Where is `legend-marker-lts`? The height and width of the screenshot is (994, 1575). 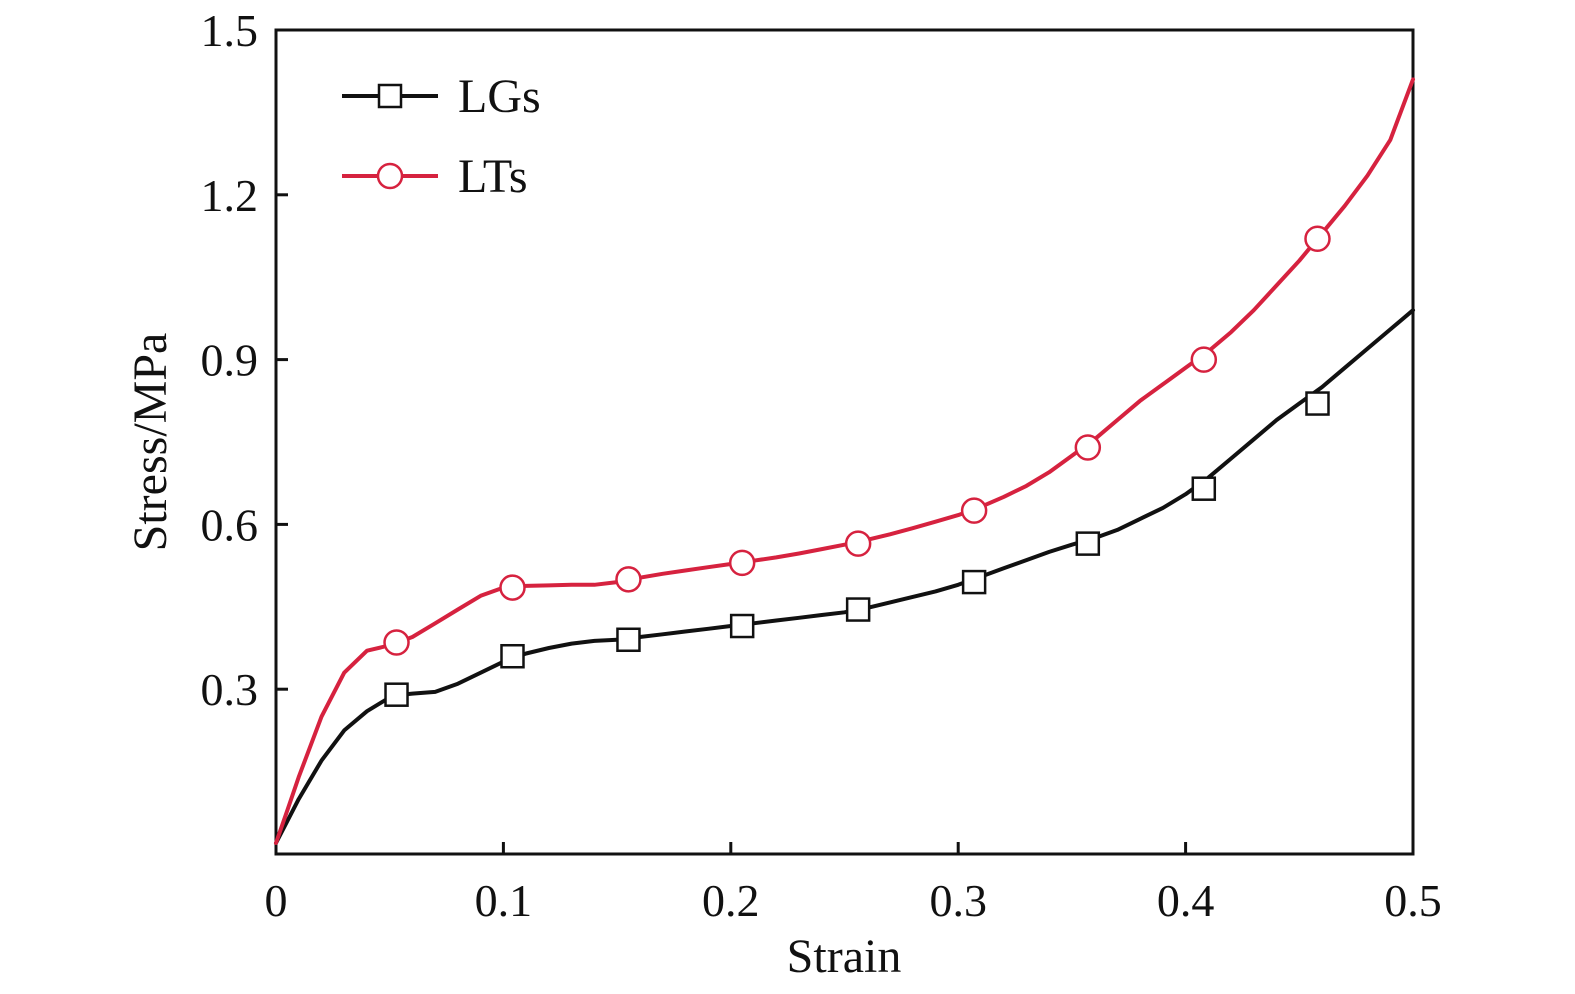
legend-marker-lts is located at coordinates (390, 176).